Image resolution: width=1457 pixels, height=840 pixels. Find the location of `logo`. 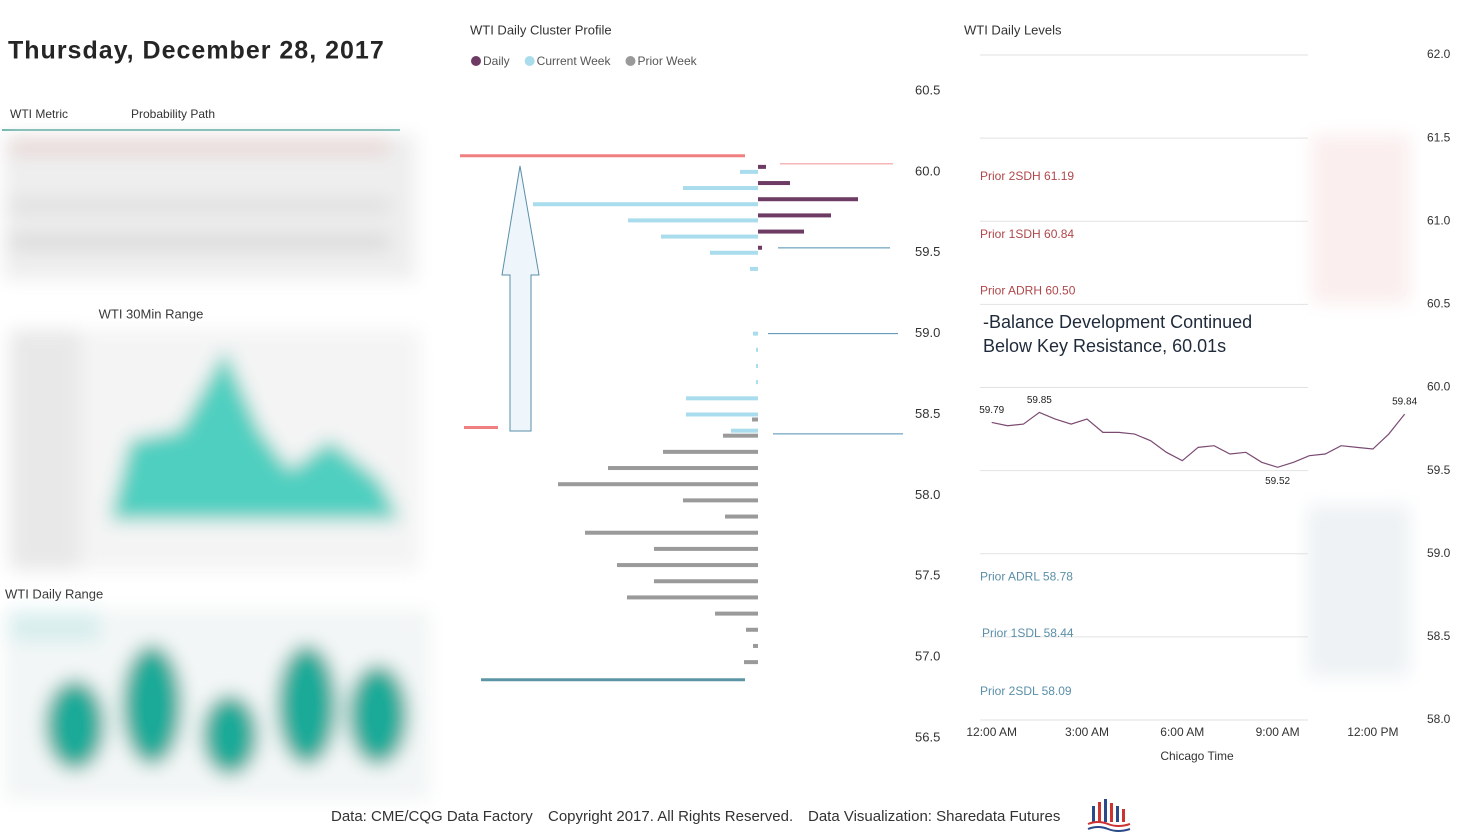

logo is located at coordinates (1109, 815).